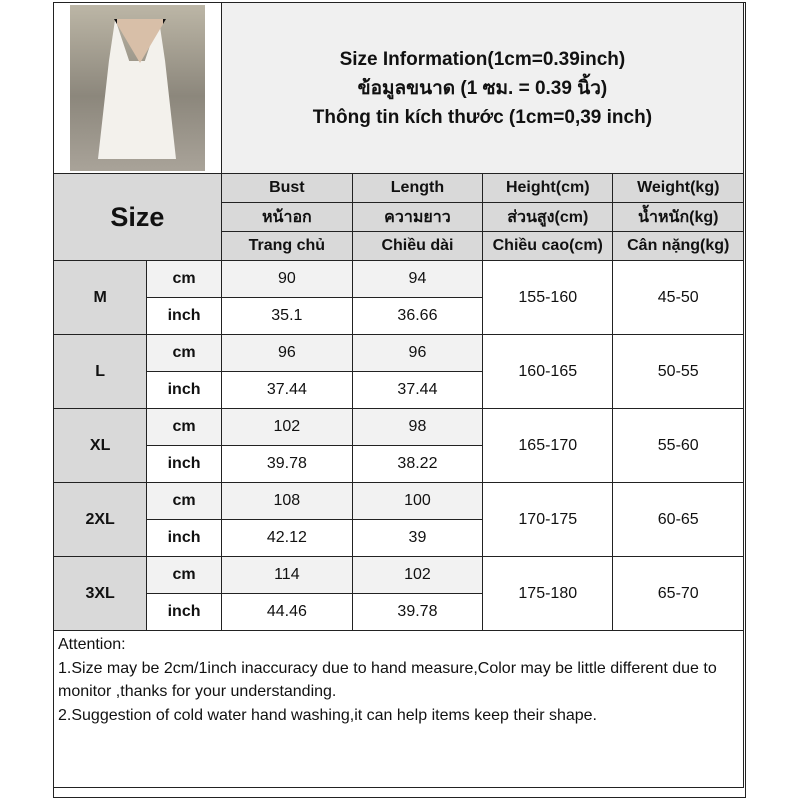  I want to click on table-row-cm: L cm 96 96 160-165 50-55, so click(398, 371).